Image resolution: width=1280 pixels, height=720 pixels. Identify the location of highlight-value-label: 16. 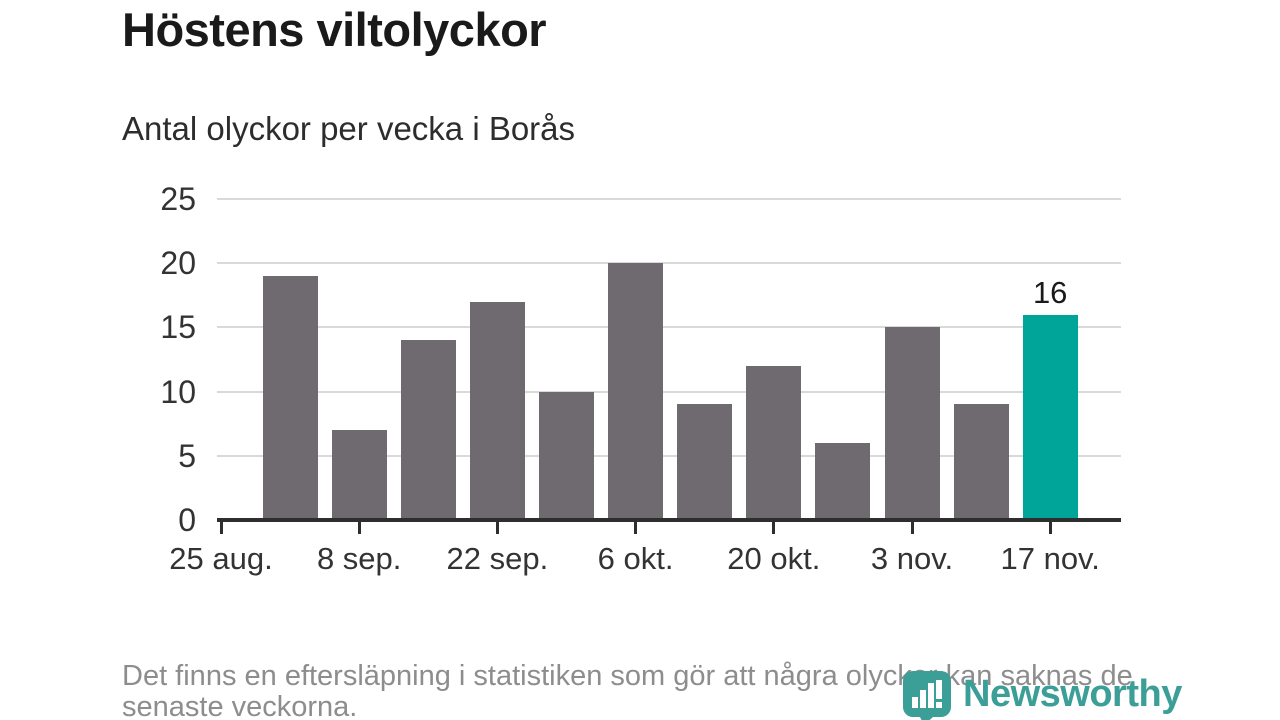
(1050, 292).